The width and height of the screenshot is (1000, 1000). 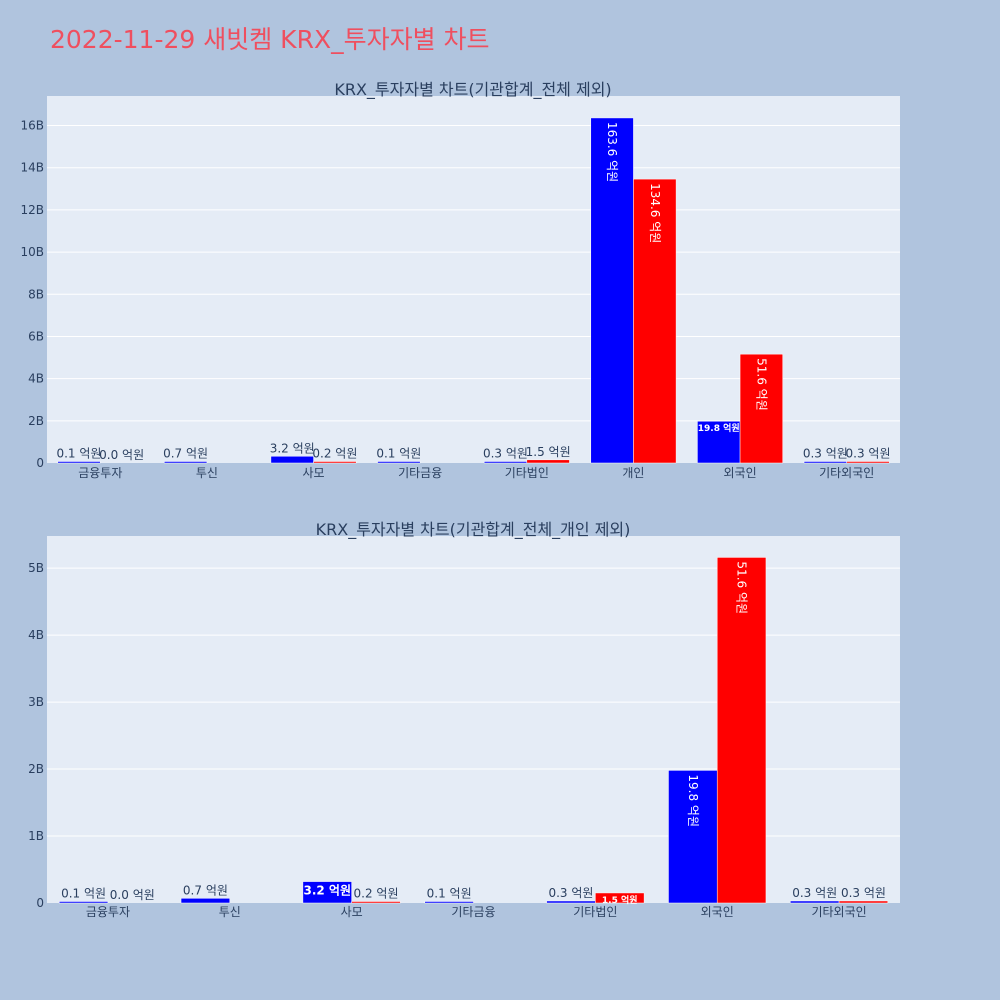 I want to click on y-tick-label: 6B, so click(x=36, y=336).